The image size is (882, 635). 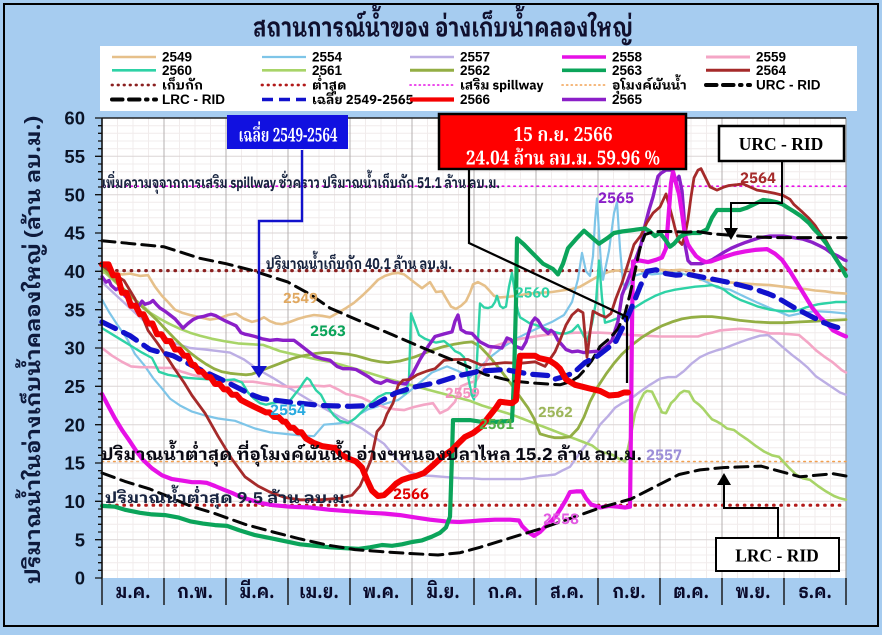 What do you see at coordinates (74, 118) in the screenshot?
I see `svg-text: 60` at bounding box center [74, 118].